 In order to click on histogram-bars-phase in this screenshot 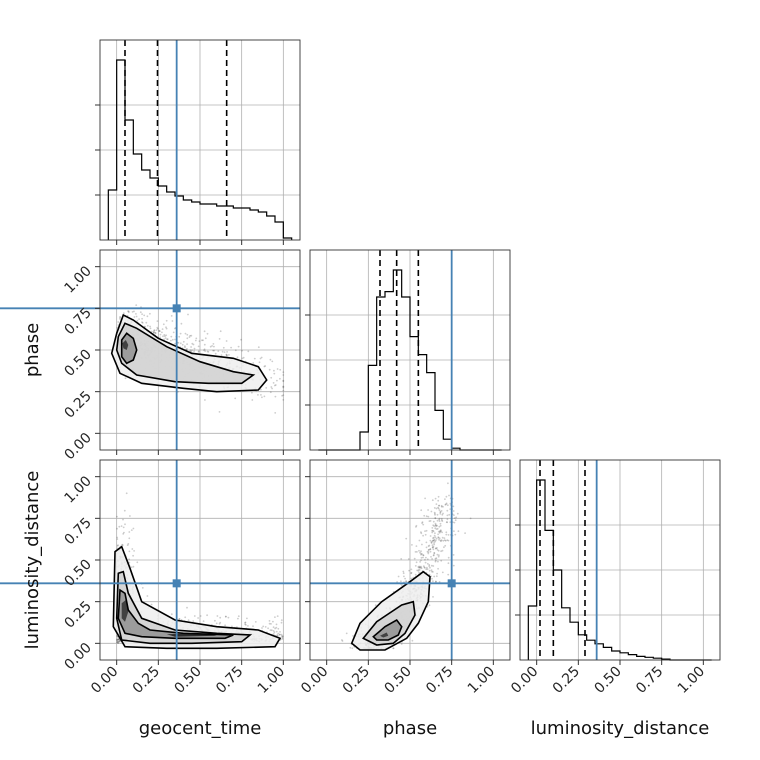, I will do `click(410, 360)`.